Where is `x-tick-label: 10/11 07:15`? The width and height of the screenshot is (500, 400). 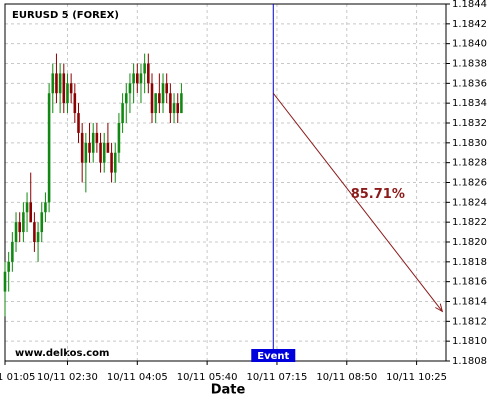 x-tick-label: 10/11 07:15 is located at coordinates (277, 377).